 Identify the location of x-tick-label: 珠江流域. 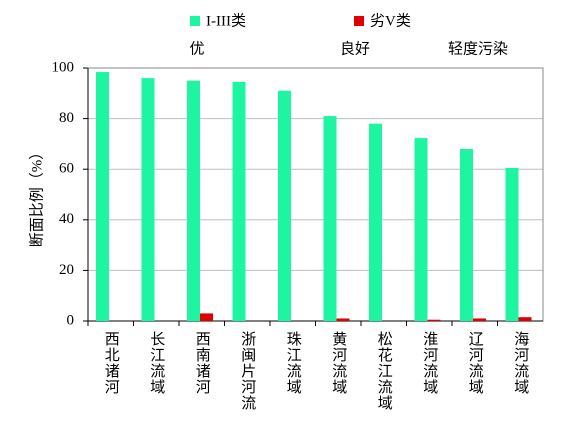
(293, 363).